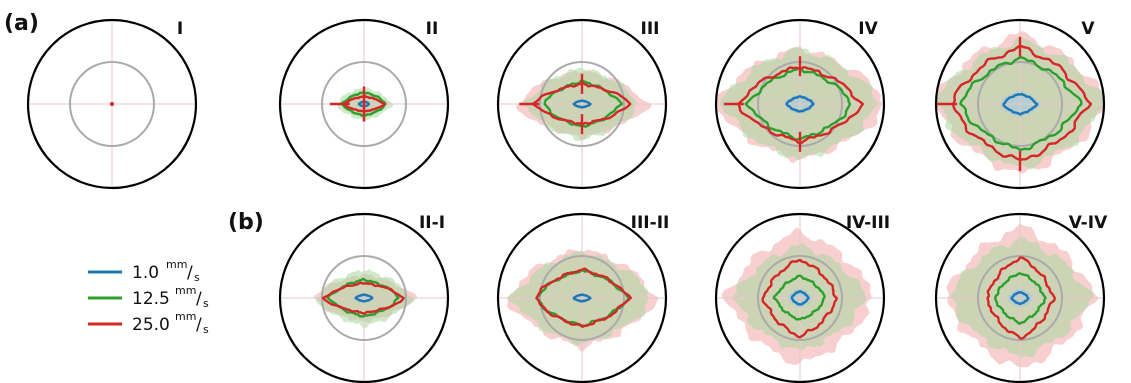 This screenshot has height=383, width=1131. What do you see at coordinates (432, 29) in the screenshot?
I see `panel-roman-label: II` at bounding box center [432, 29].